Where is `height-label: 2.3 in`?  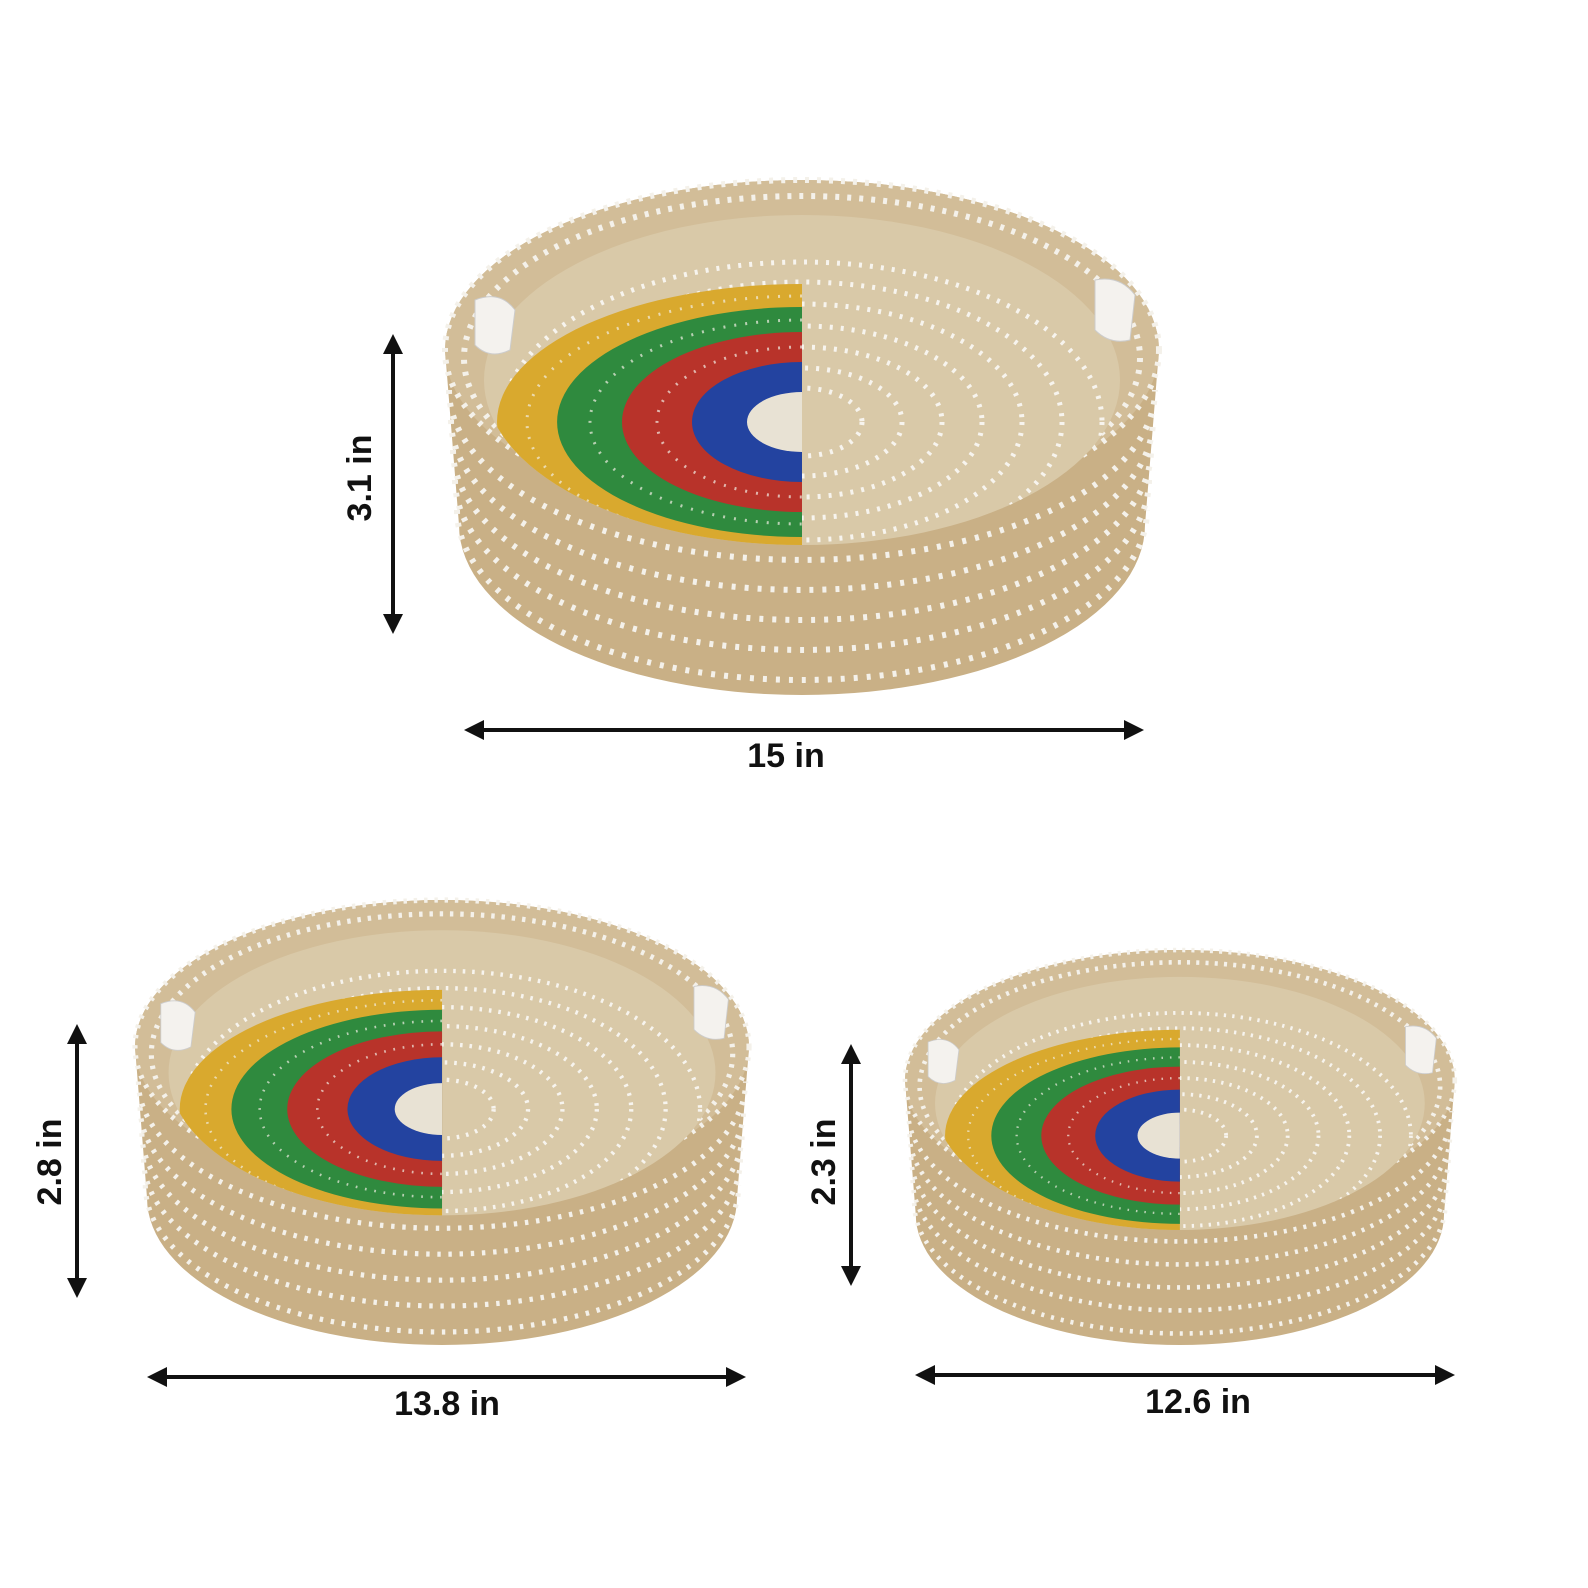
height-label: 2.3 in is located at coordinates (824, 1162).